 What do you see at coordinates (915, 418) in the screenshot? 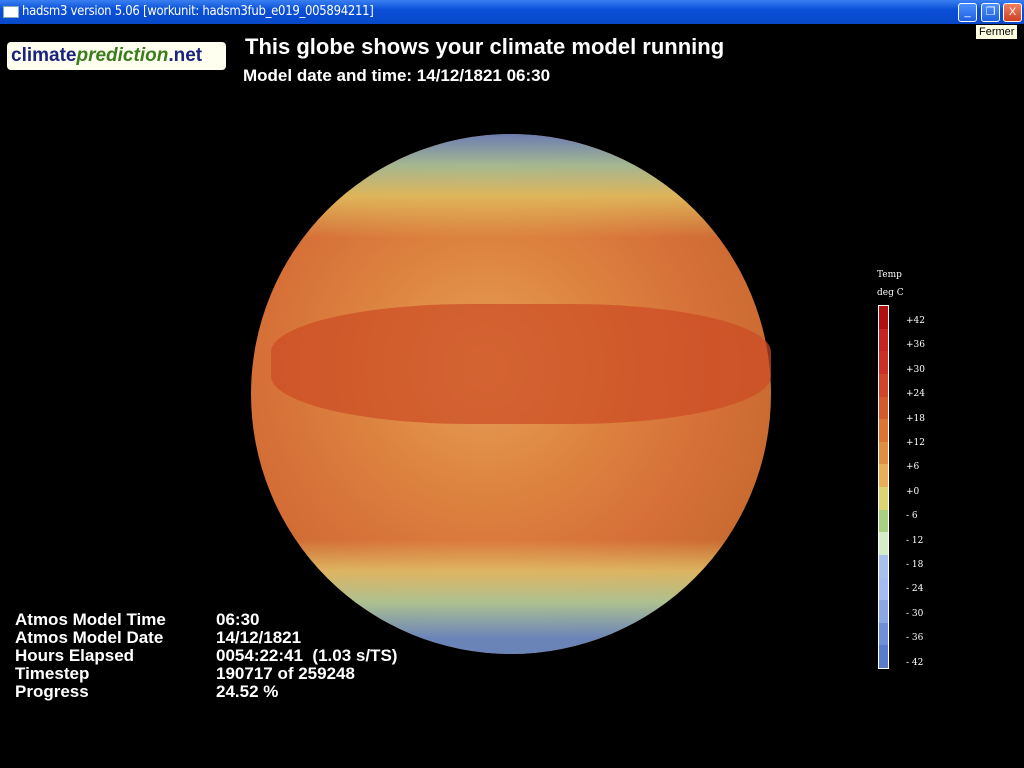
I see `legend-tick: +18` at bounding box center [915, 418].